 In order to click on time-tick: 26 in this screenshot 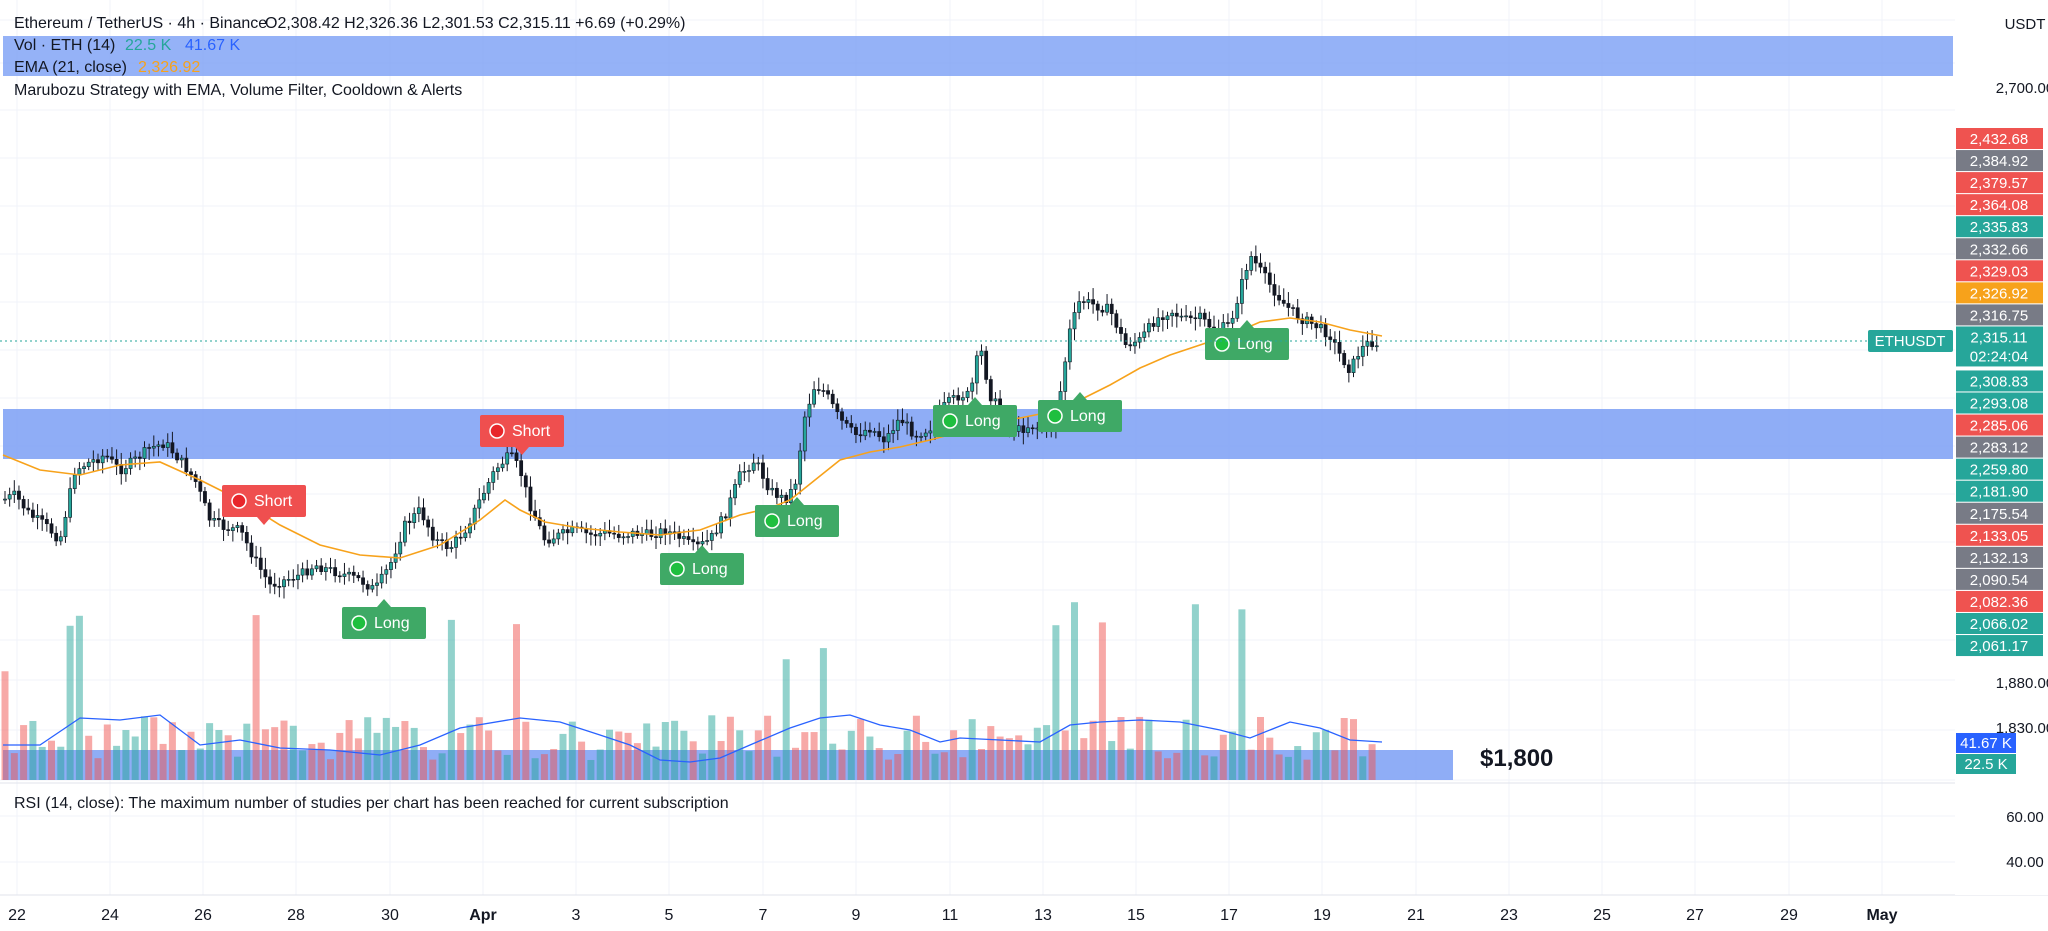, I will do `click(203, 915)`.